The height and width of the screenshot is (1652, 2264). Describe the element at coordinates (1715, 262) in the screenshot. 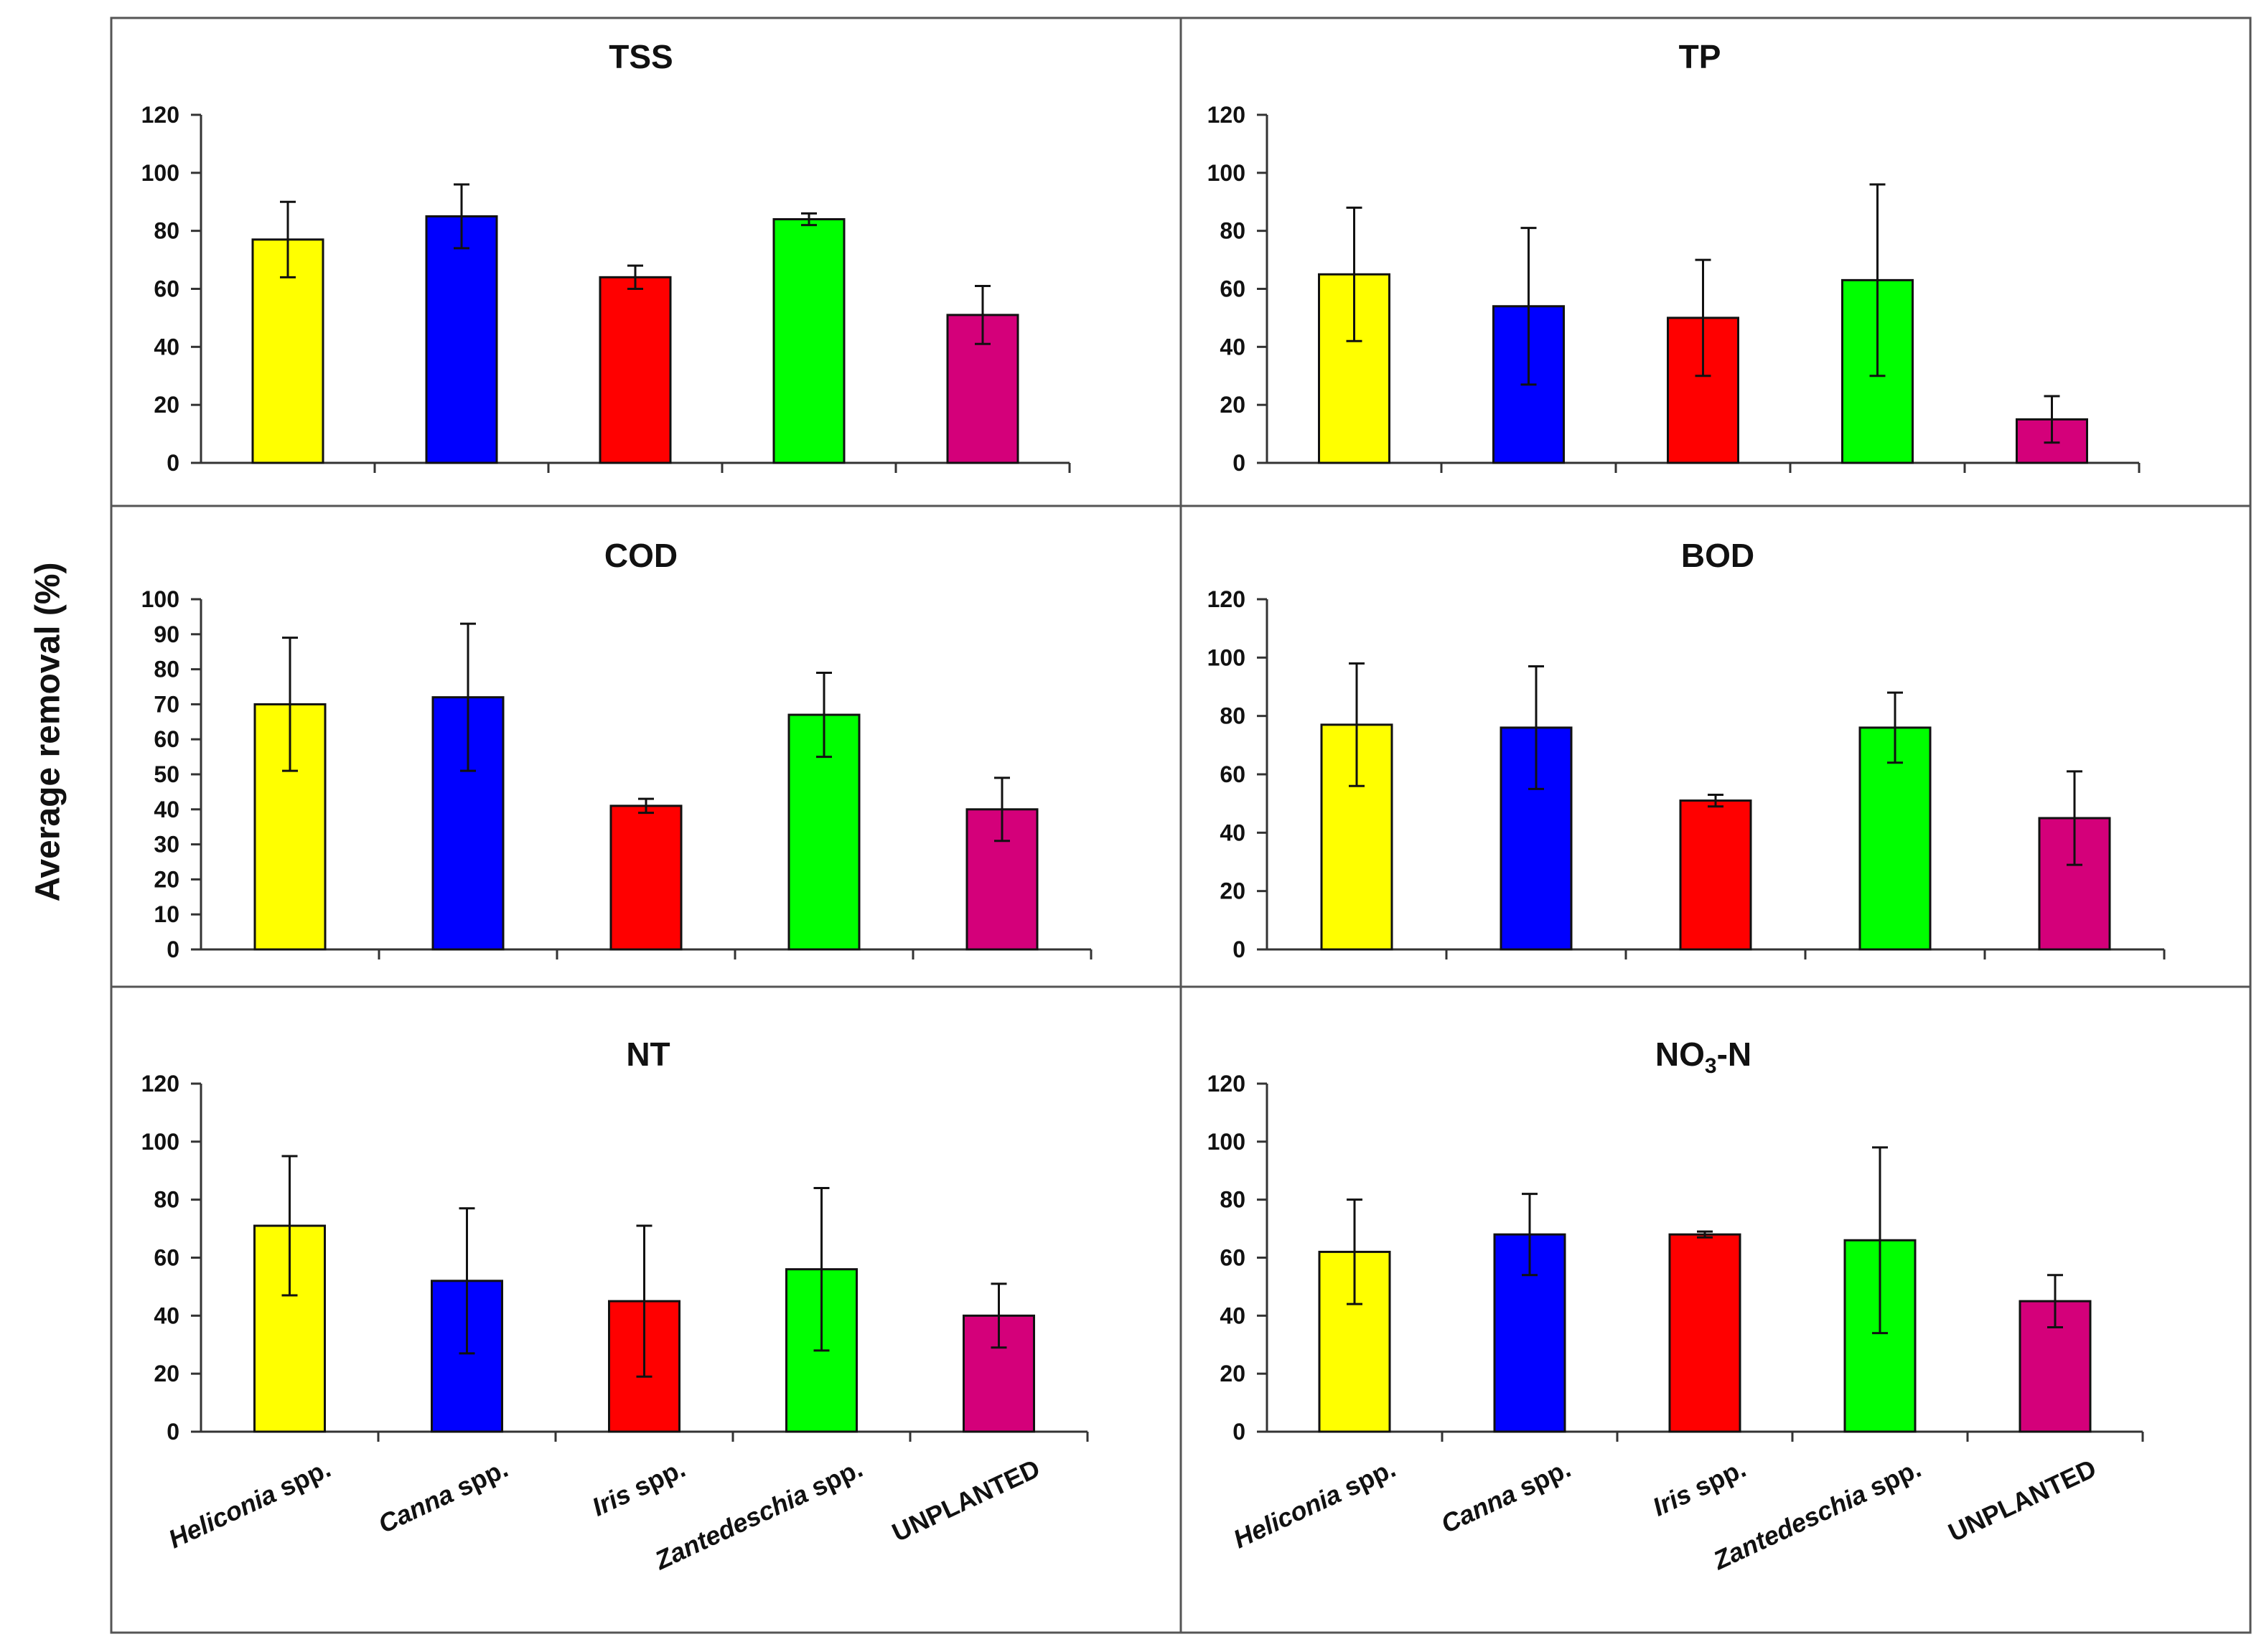

I see `panel-tp: TP 0 20 40 60 80 100 120` at that location.